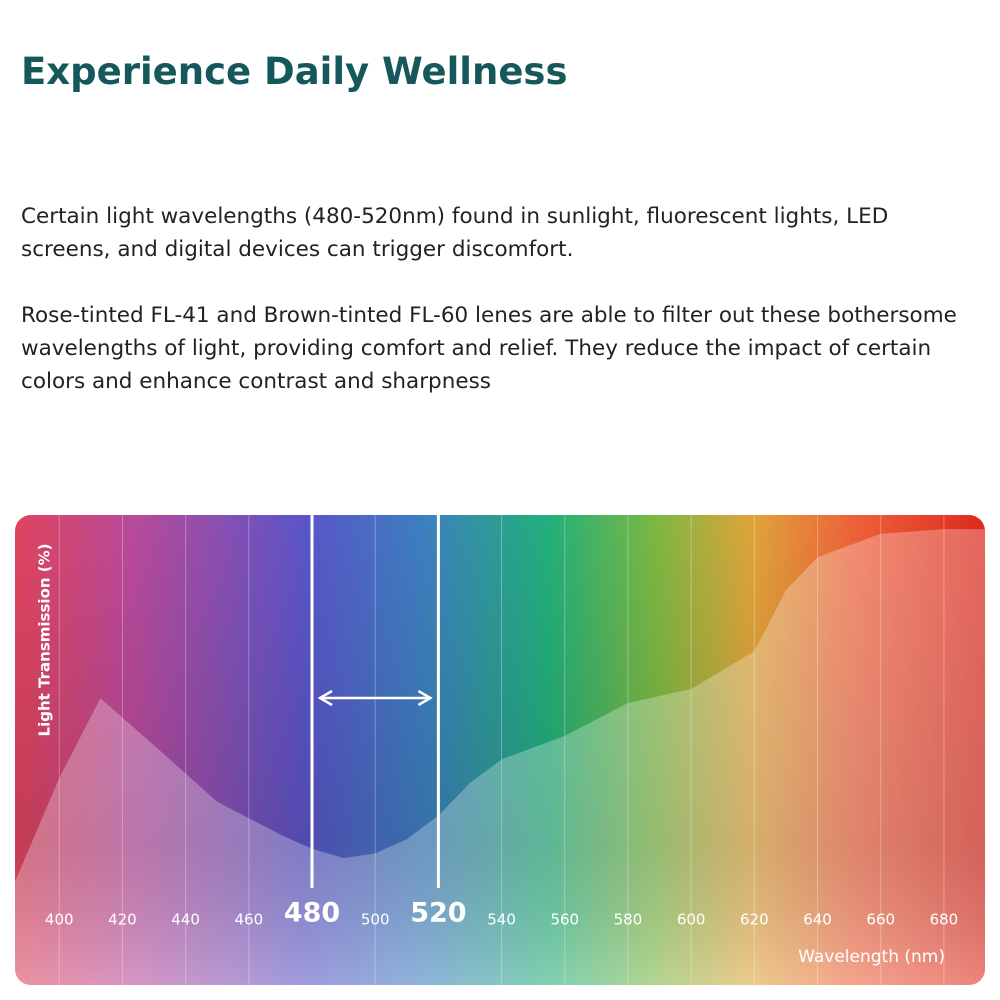 The image size is (1000, 1000). Describe the element at coordinates (564, 920) in the screenshot. I see `x-tick-label: 560` at that location.